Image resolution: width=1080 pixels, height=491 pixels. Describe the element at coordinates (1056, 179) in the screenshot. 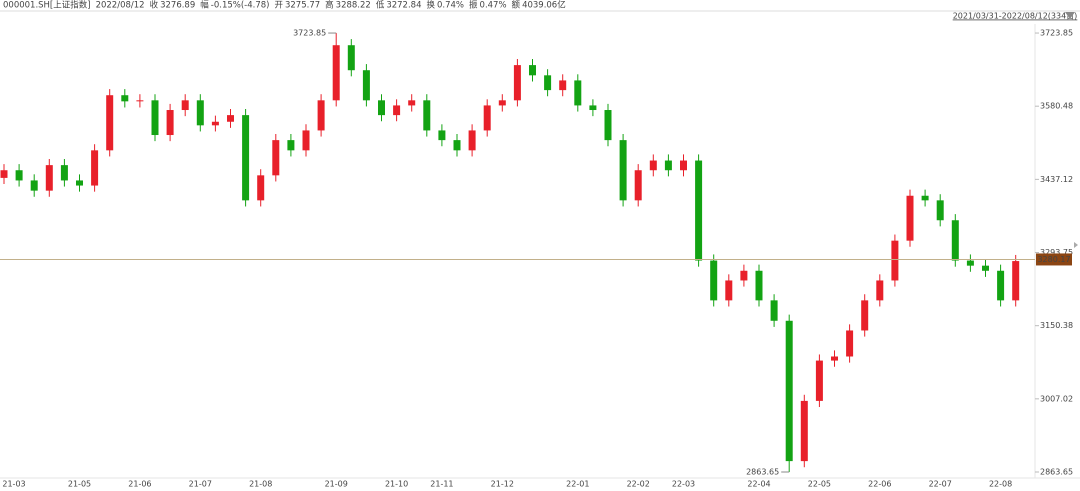

I see `y-tick-label: 3437.12` at that location.